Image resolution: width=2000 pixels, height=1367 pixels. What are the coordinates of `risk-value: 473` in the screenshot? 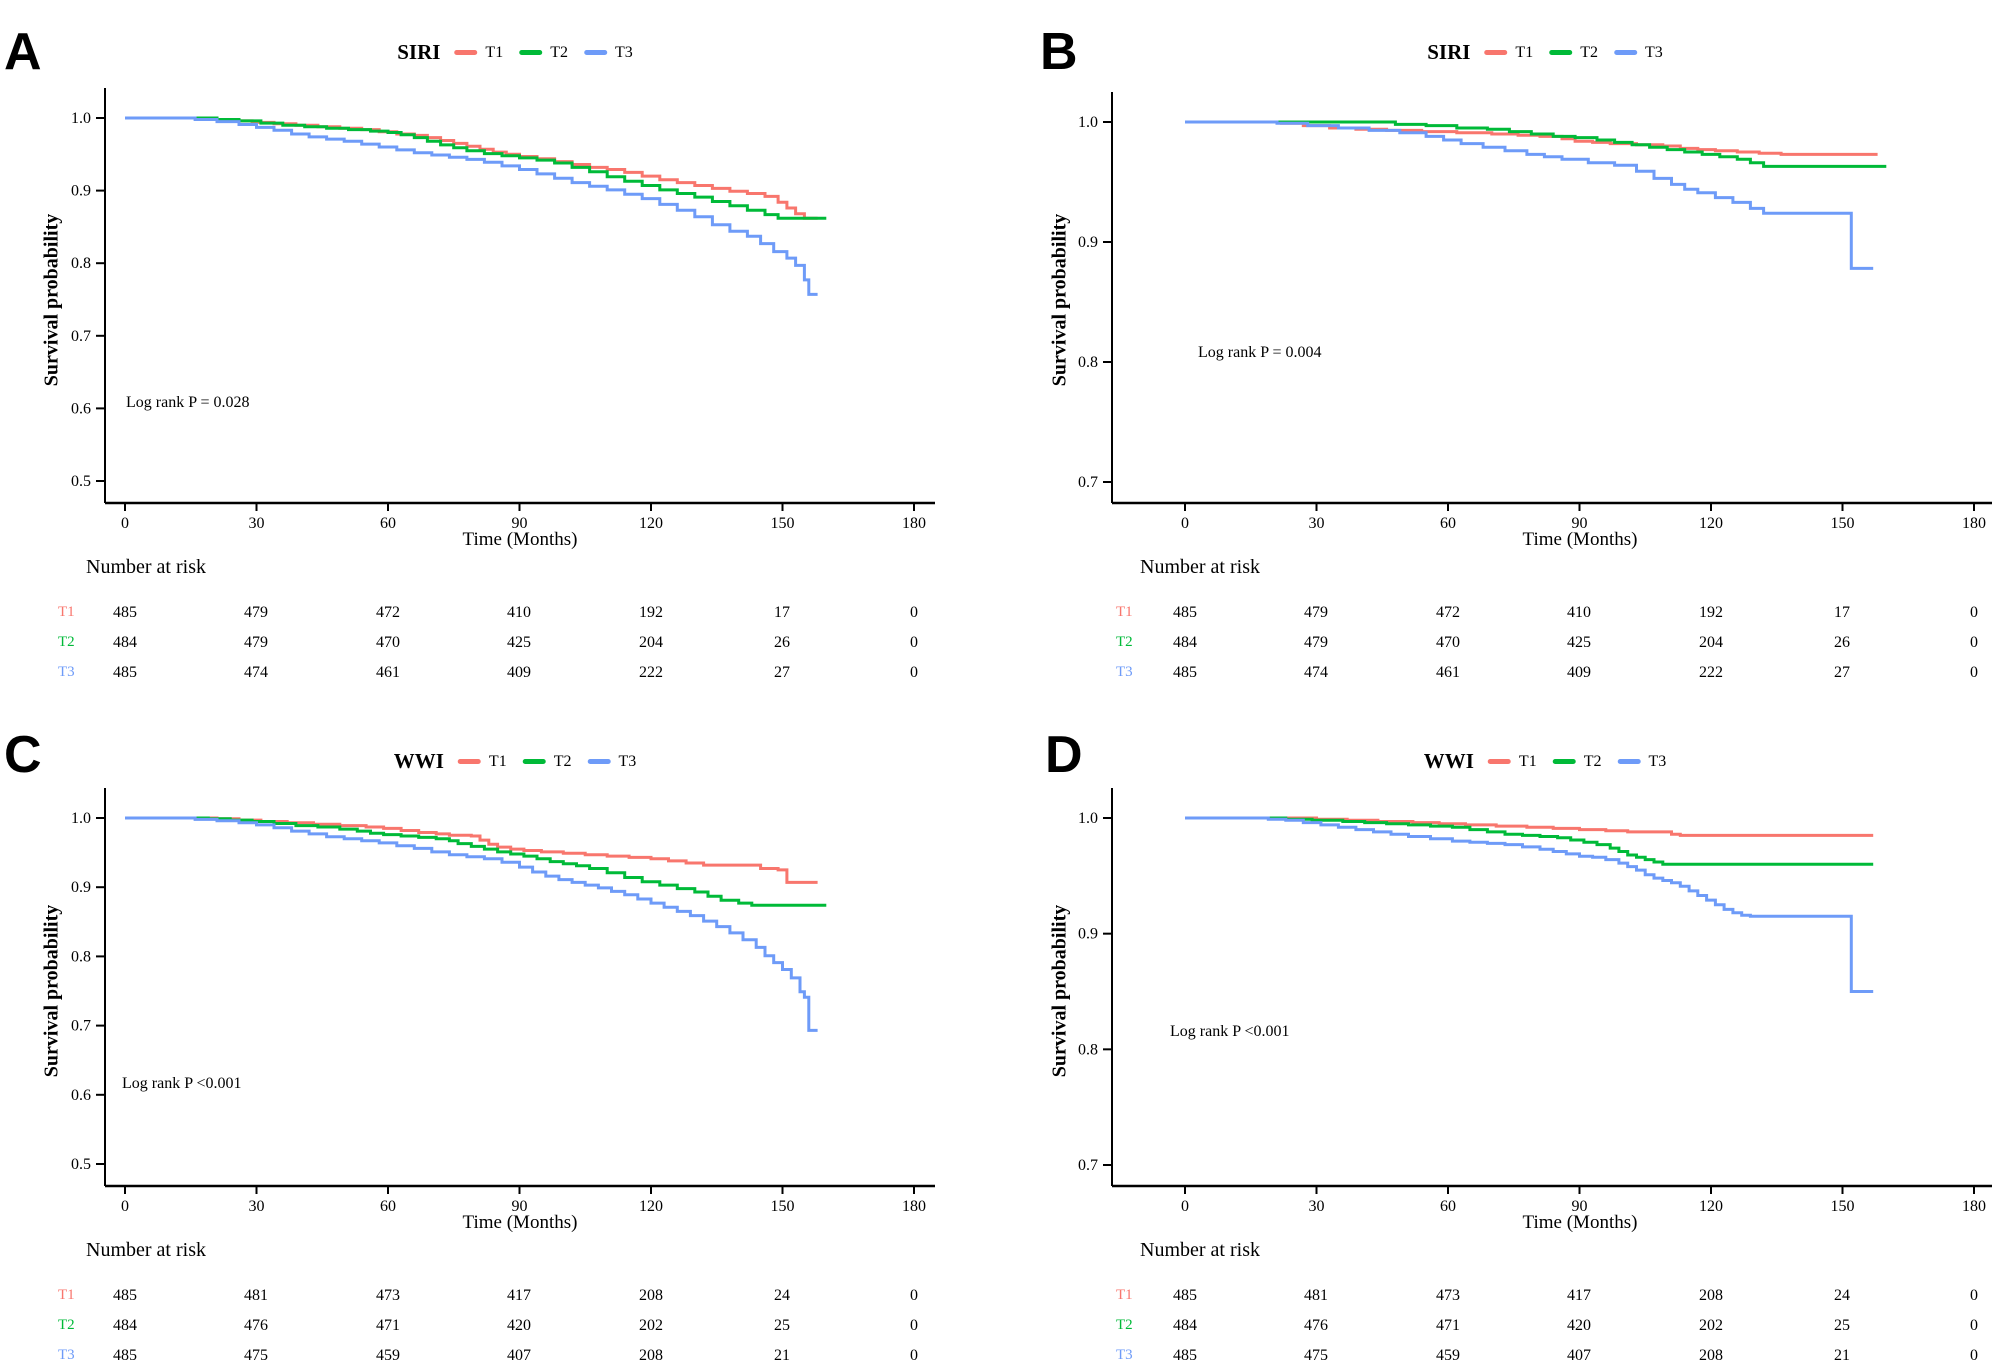 It's located at (1448, 1295).